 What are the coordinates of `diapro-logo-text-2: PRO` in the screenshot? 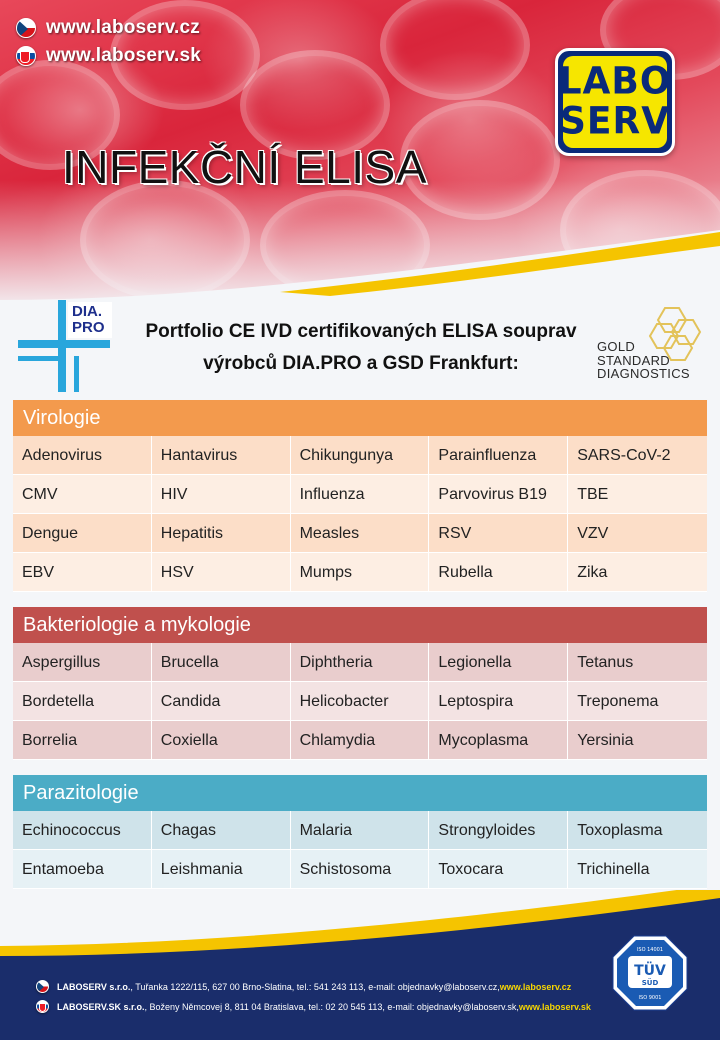 It's located at (88, 327).